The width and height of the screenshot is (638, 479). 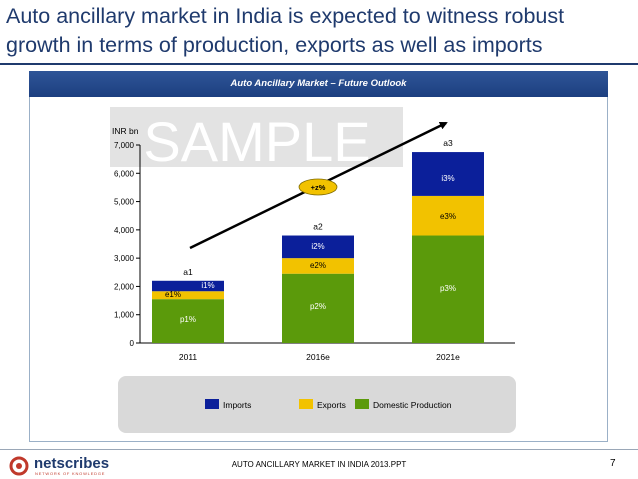 I want to click on footer-divider, so click(x=319, y=449).